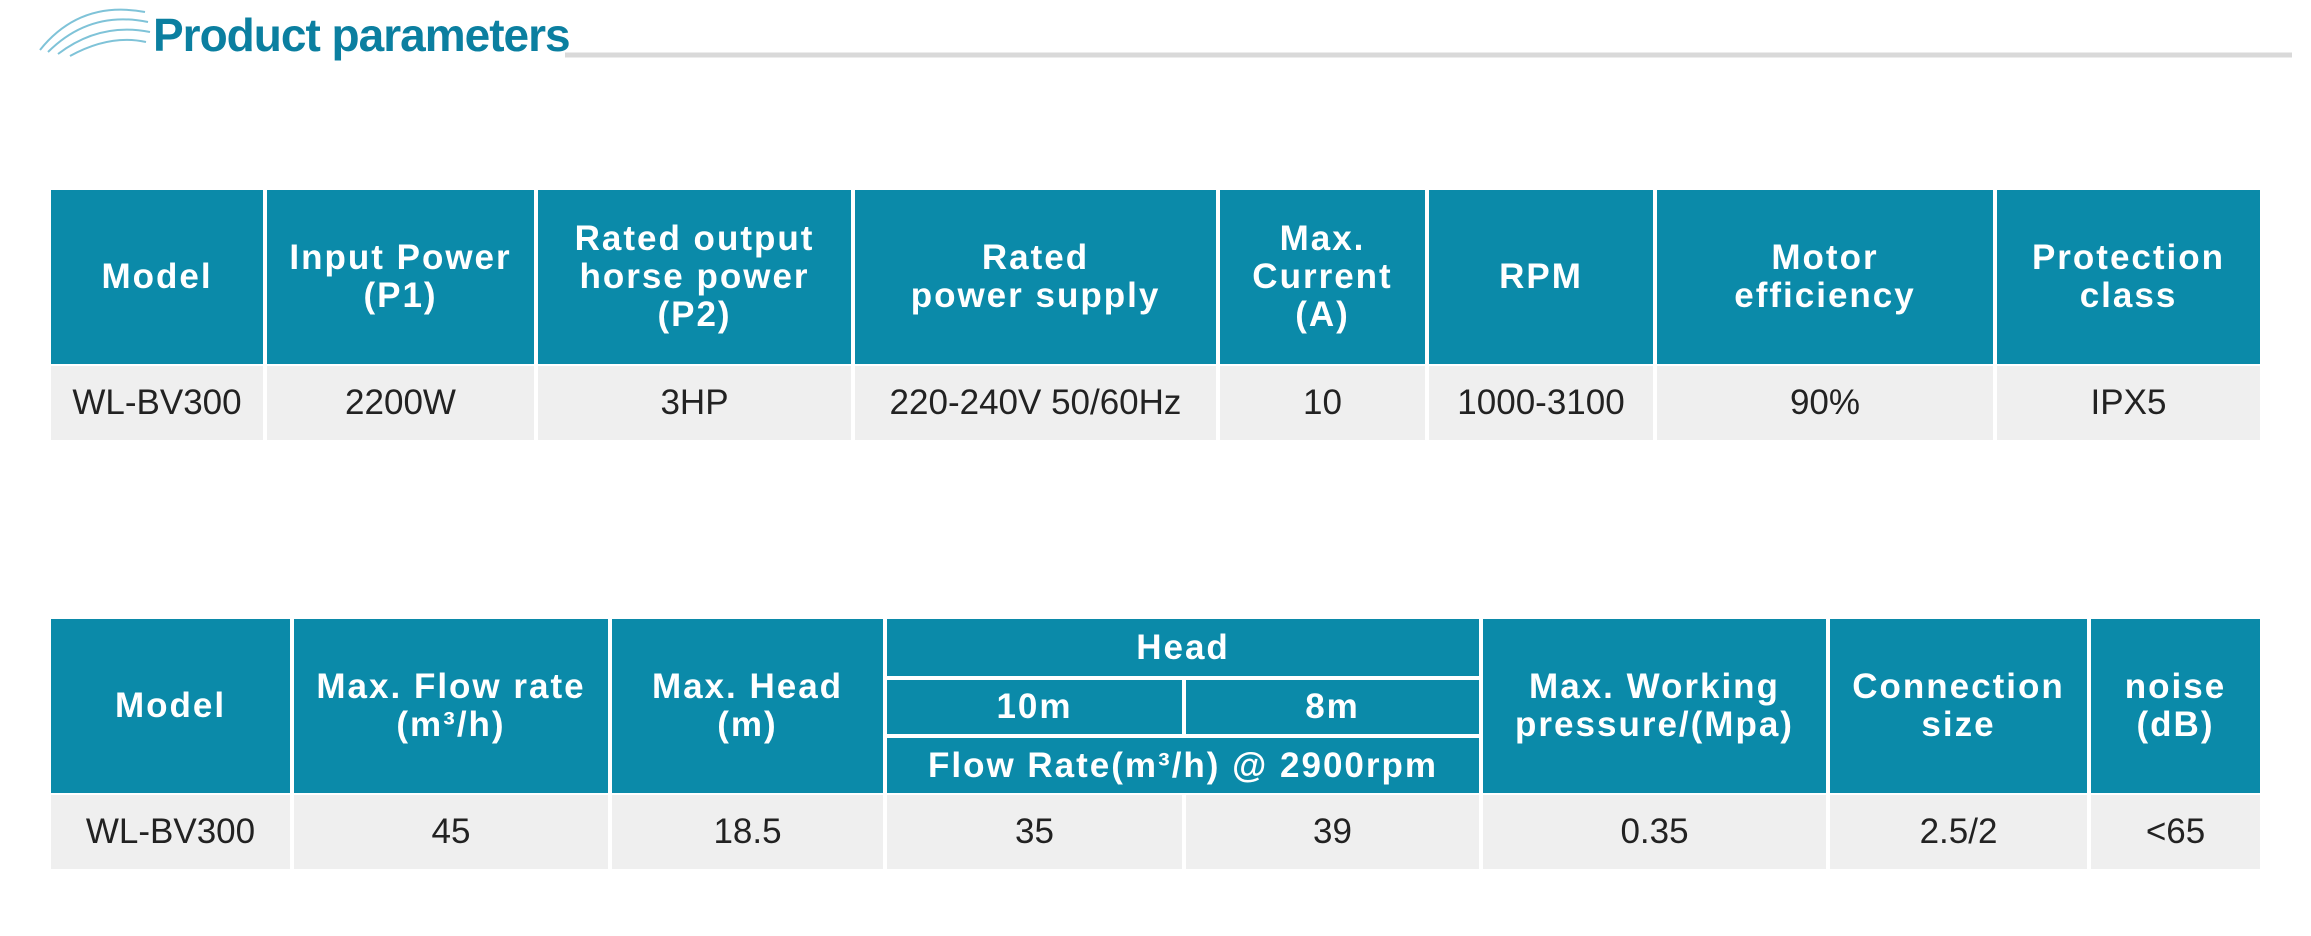  I want to click on data-cell: IPX5, so click(2128, 403).